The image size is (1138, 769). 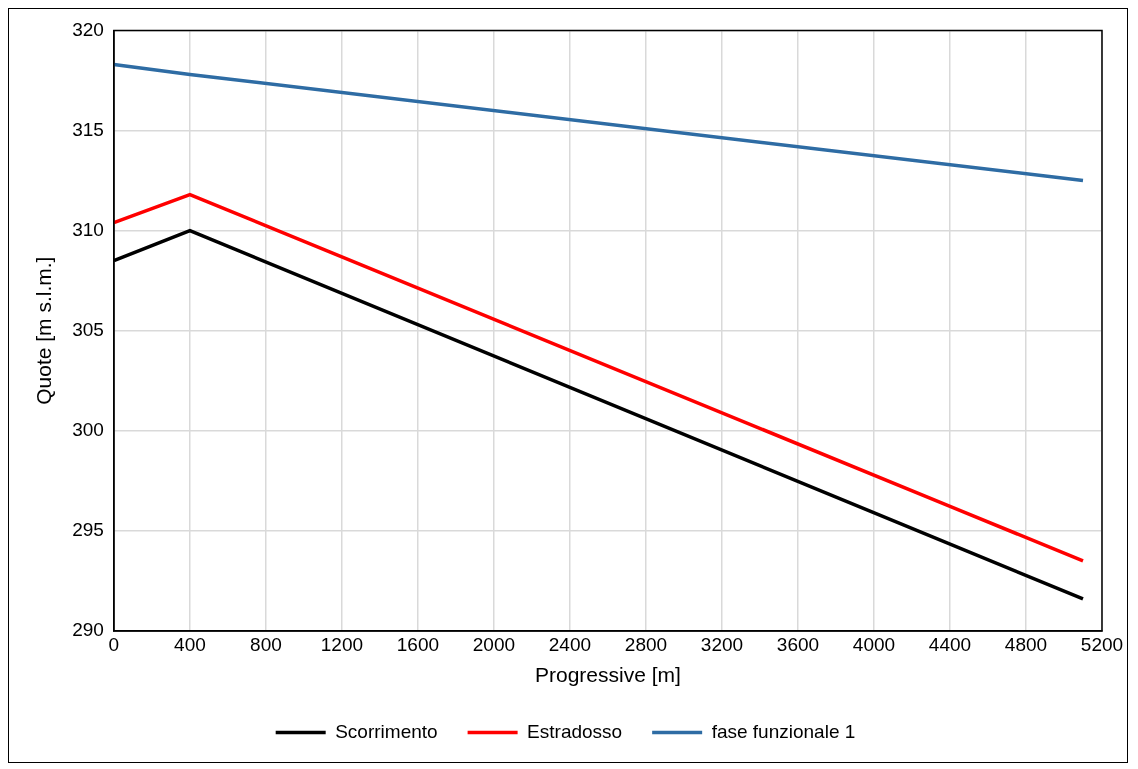 I want to click on x-tick-label: 2000, so click(x=494, y=644).